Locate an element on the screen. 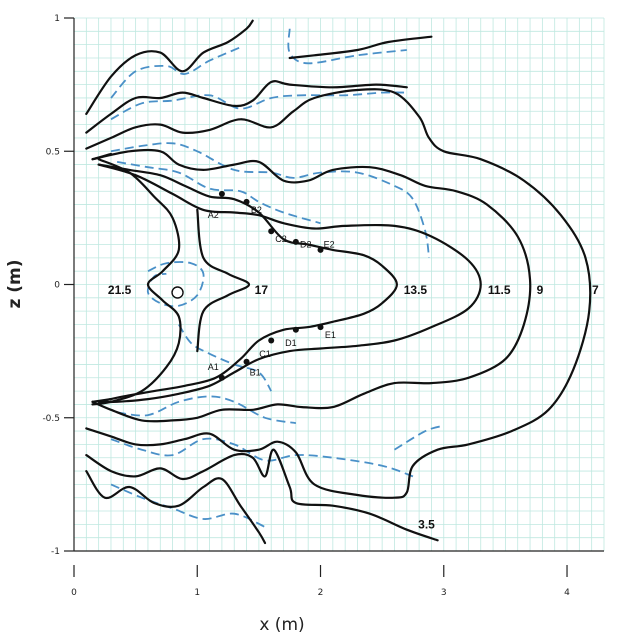 This screenshot has height=637, width=619. y-axis-title: z (m) is located at coordinates (15, 283).